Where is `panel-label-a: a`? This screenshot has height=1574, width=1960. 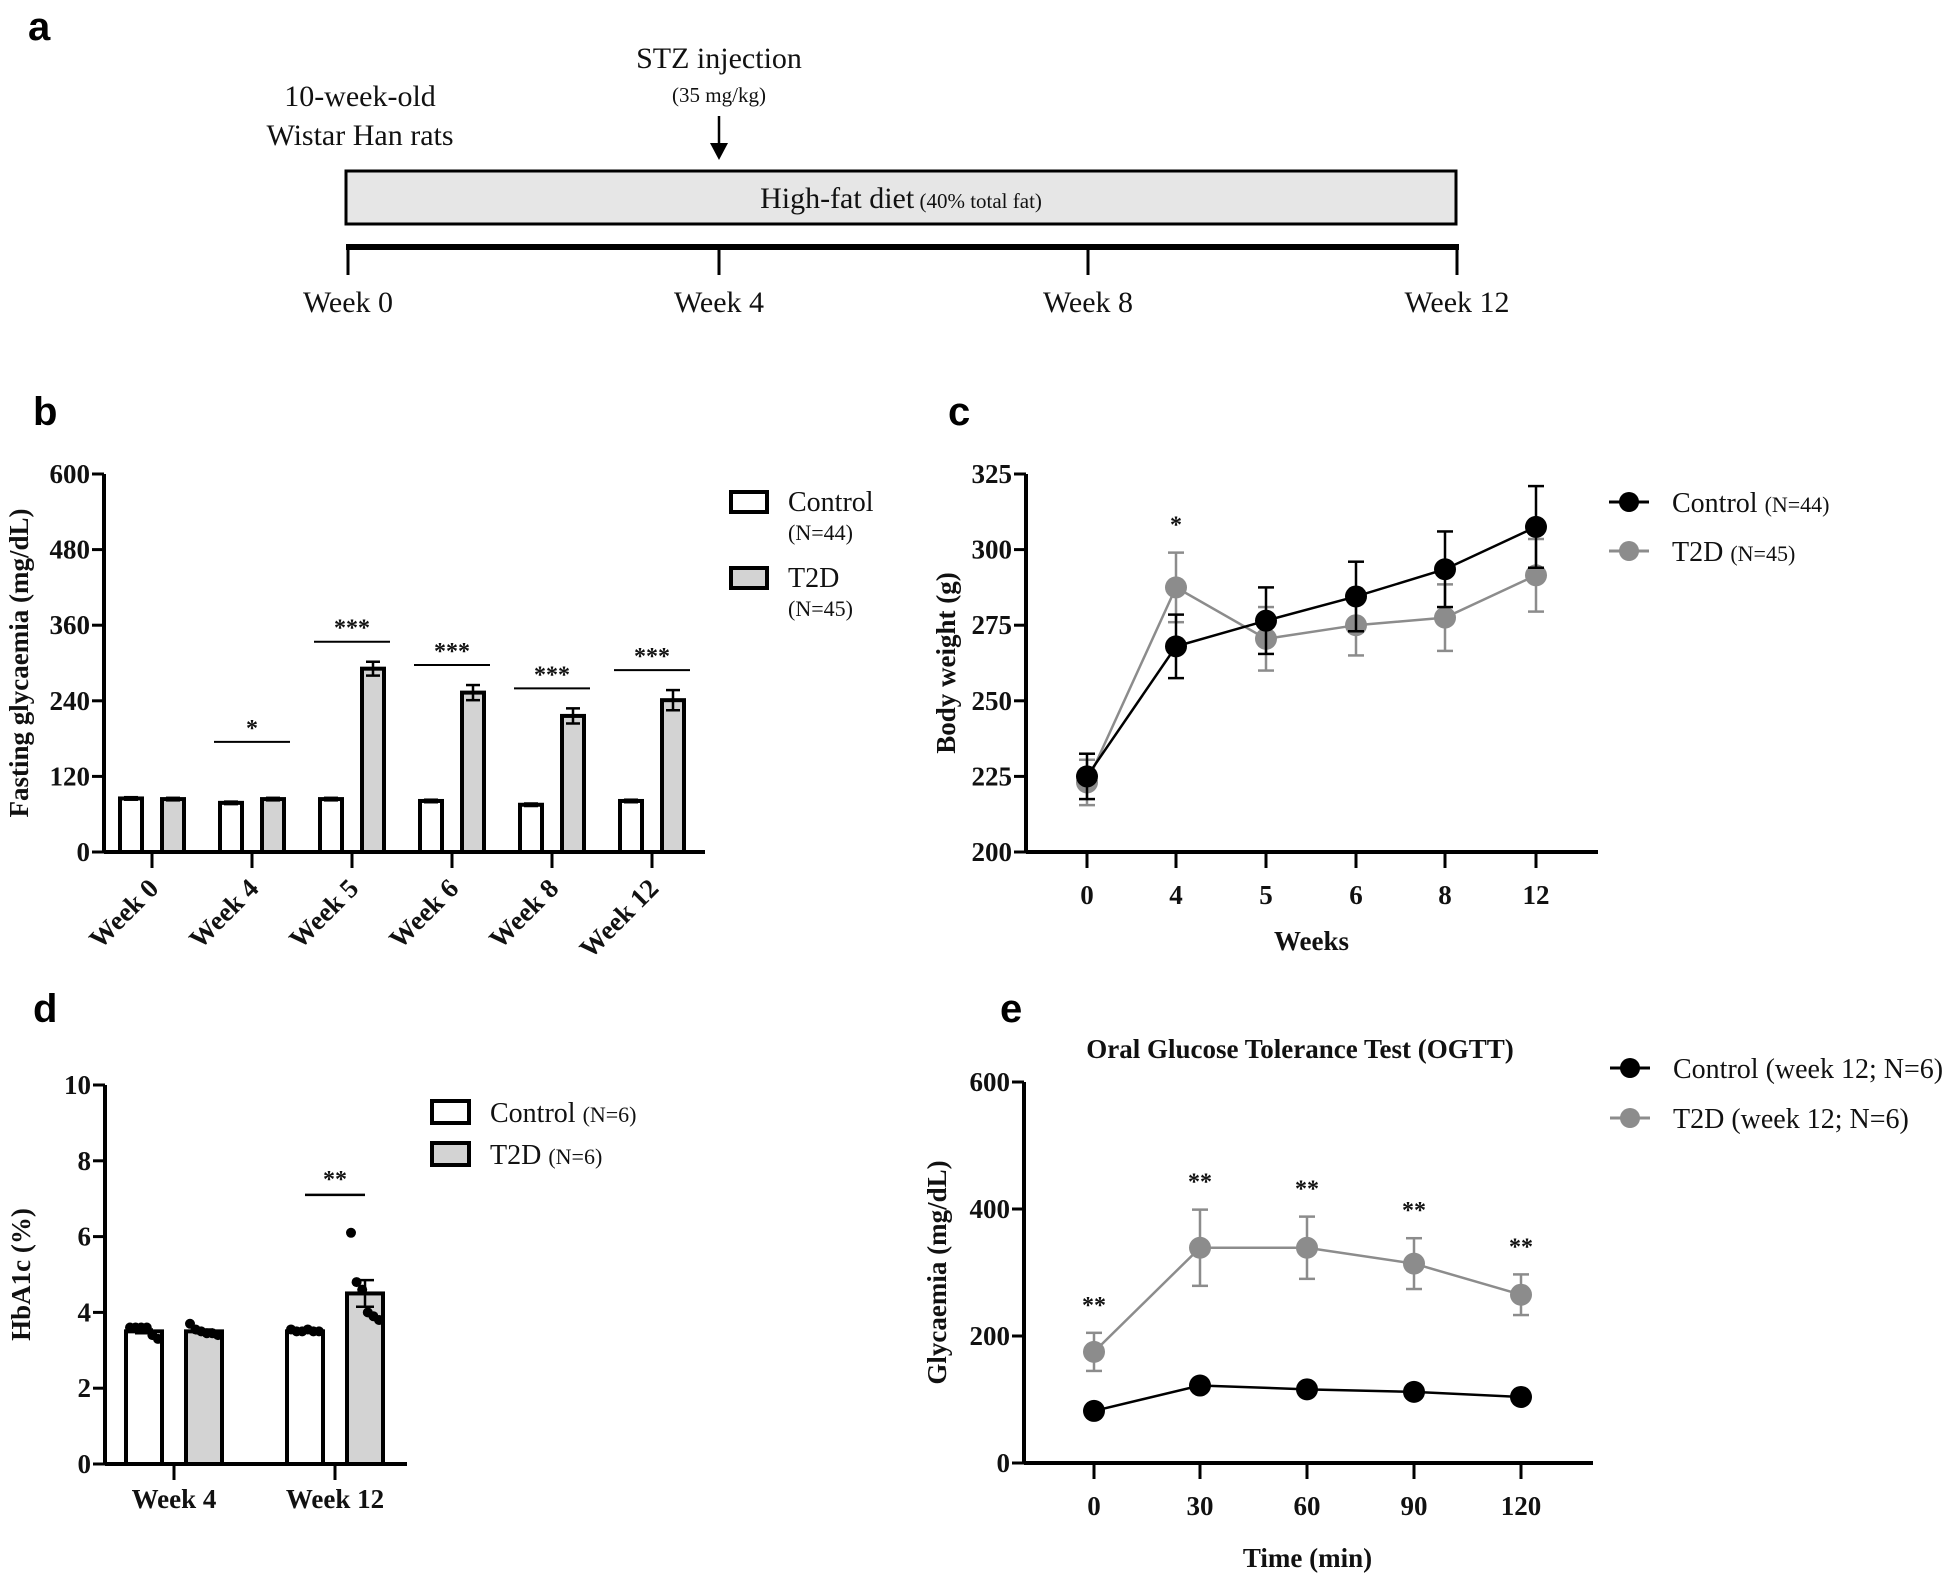 panel-label-a: a is located at coordinates (39, 27).